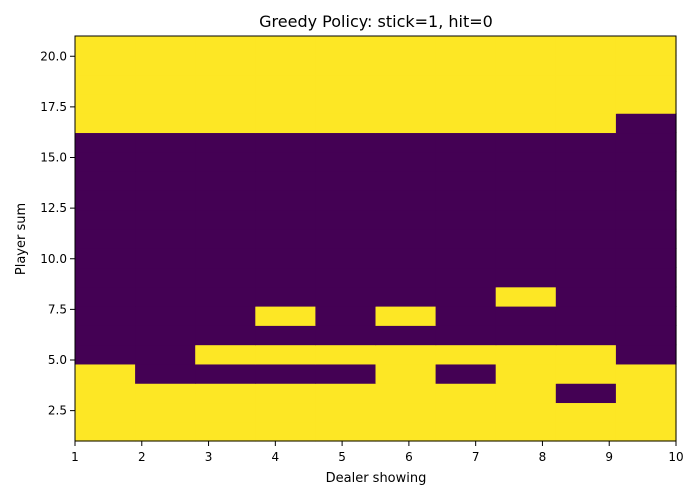 This screenshot has height=504, width=700. What do you see at coordinates (75, 457) in the screenshot?
I see `x-tick-label: 1` at bounding box center [75, 457].